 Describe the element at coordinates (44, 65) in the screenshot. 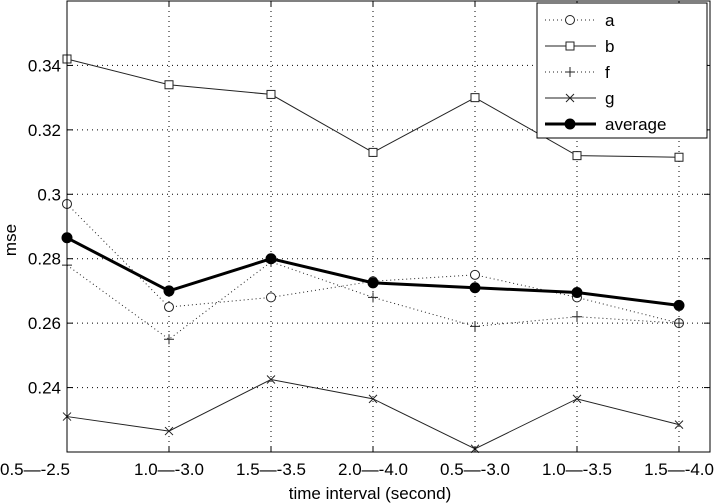

I see `y-tick-label: 0.34` at that location.